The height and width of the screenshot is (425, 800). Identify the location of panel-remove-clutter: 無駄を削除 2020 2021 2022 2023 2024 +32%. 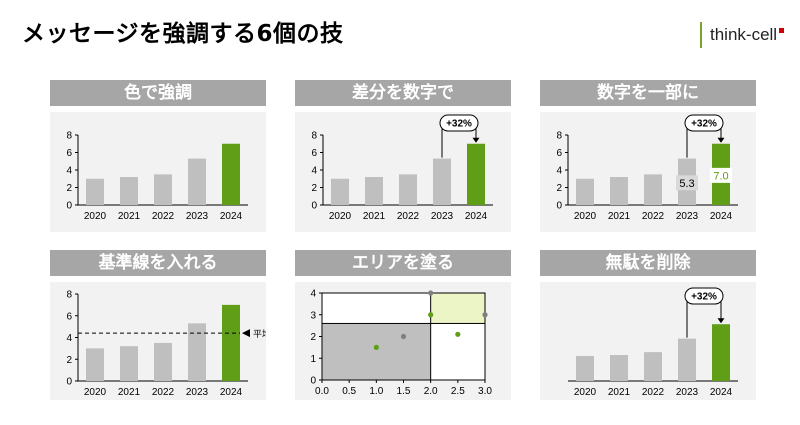
(648, 325).